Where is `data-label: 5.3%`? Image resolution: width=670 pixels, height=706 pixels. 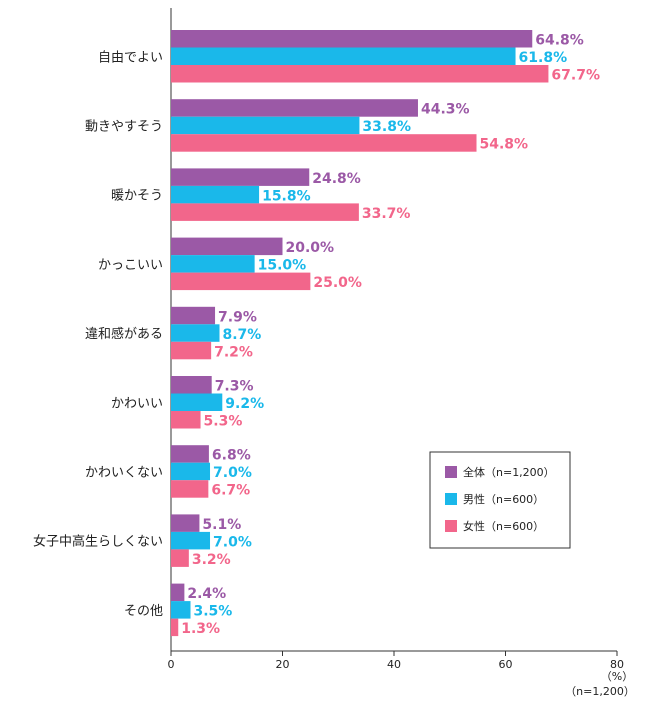 data-label: 5.3% is located at coordinates (223, 422).